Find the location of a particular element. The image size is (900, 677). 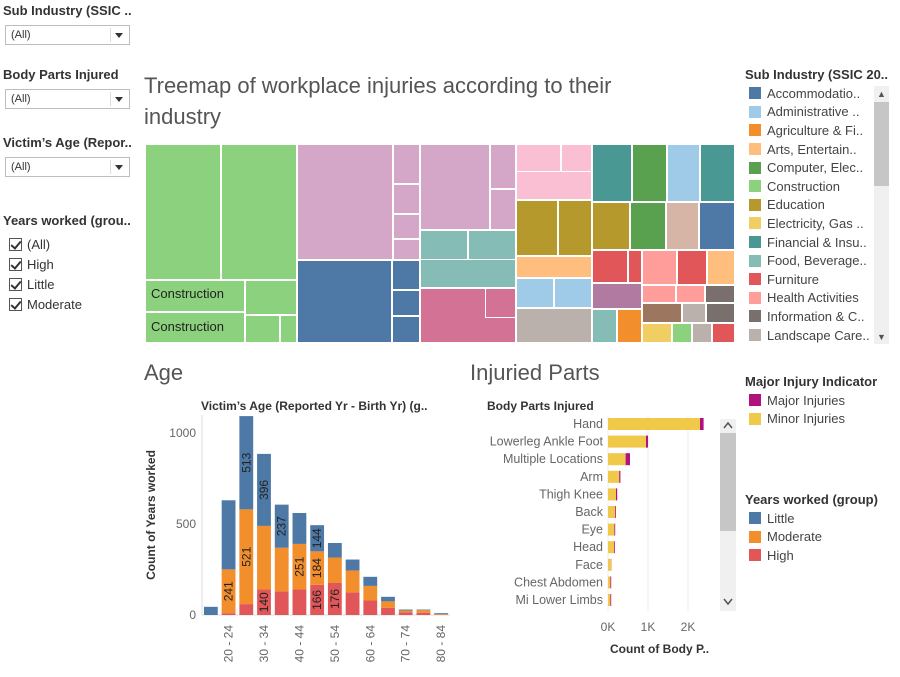

legend-item: Little is located at coordinates (785, 518).